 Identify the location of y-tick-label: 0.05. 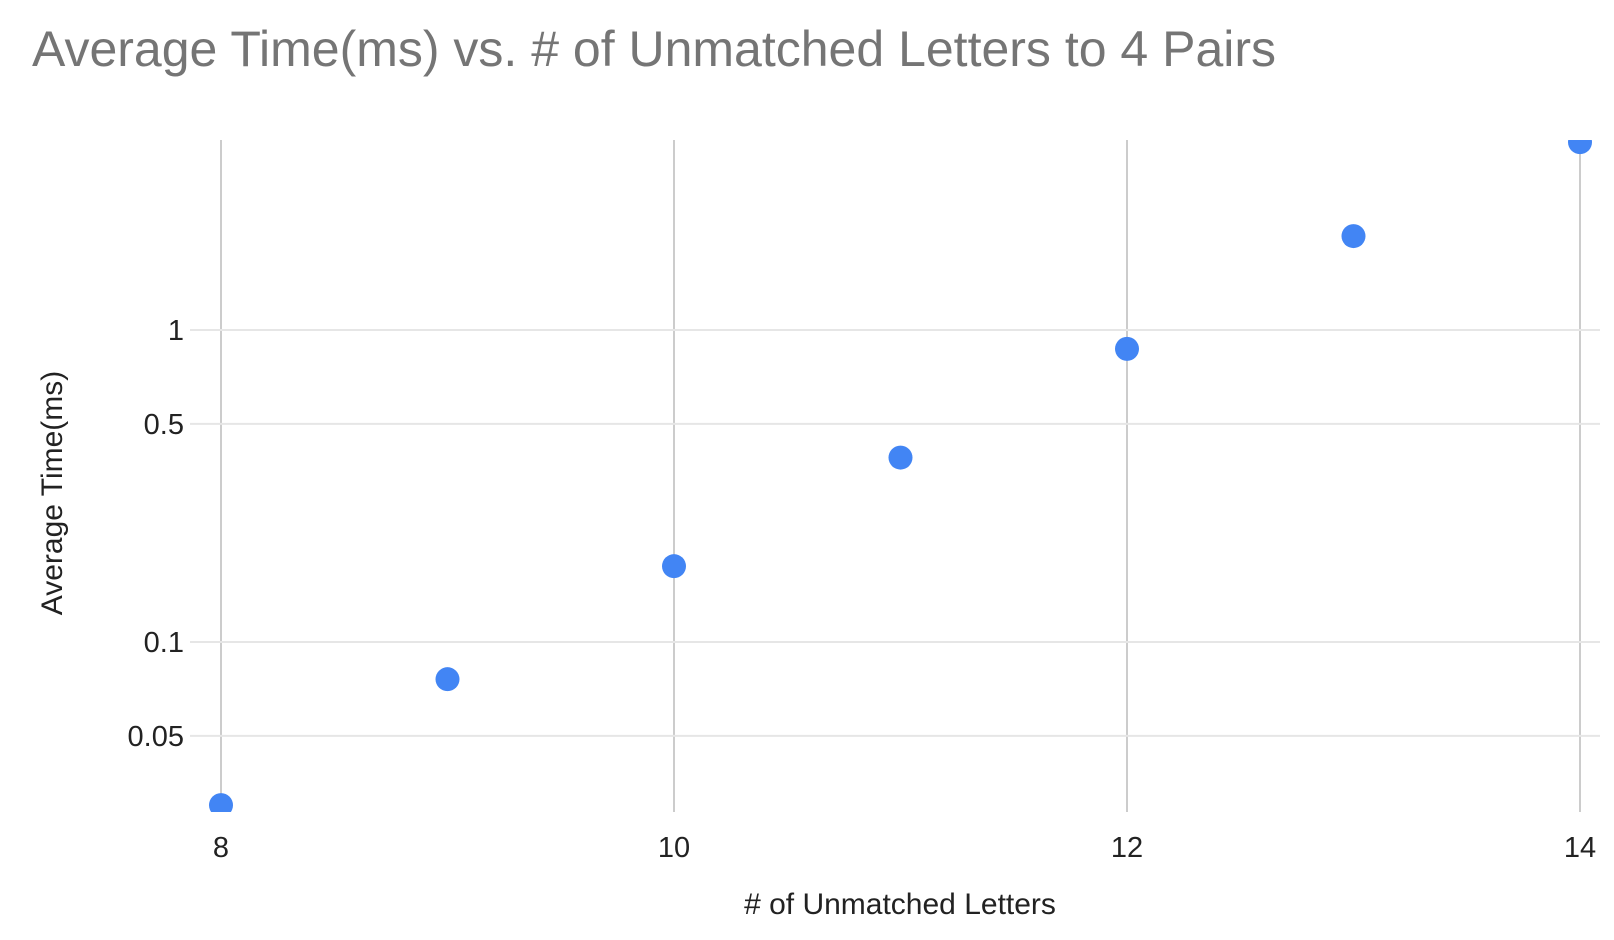
(156, 737).